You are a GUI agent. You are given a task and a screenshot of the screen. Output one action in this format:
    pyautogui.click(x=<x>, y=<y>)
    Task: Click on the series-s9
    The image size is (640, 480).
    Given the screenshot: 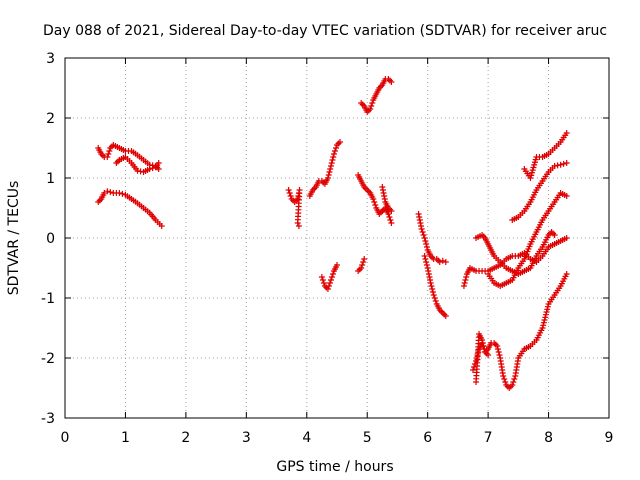 What is the action you would take?
    pyautogui.click(x=376, y=95)
    